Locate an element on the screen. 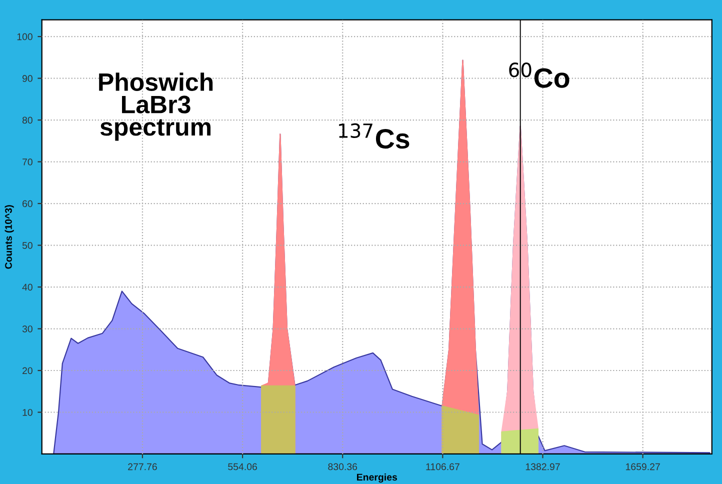  x-tick-label: 1659.27 is located at coordinates (643, 466).